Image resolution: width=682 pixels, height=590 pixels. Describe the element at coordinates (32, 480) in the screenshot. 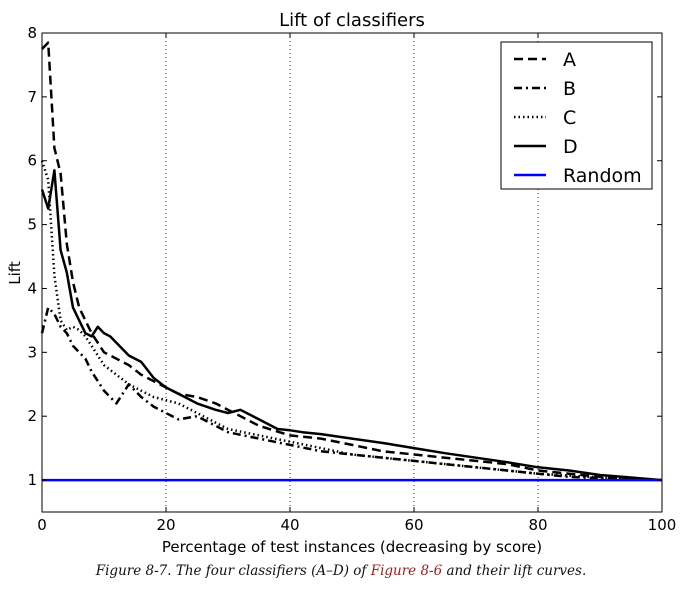

I see `y-tick-label-1: 1` at that location.